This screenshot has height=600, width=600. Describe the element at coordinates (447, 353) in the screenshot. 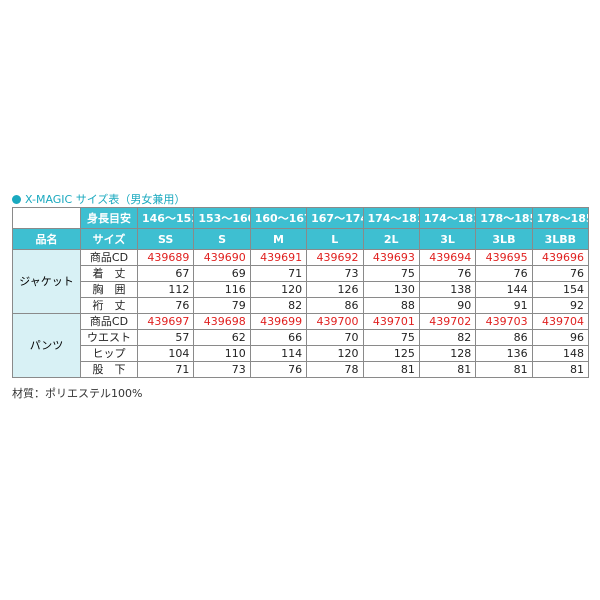

I see `measurement: 128` at that location.